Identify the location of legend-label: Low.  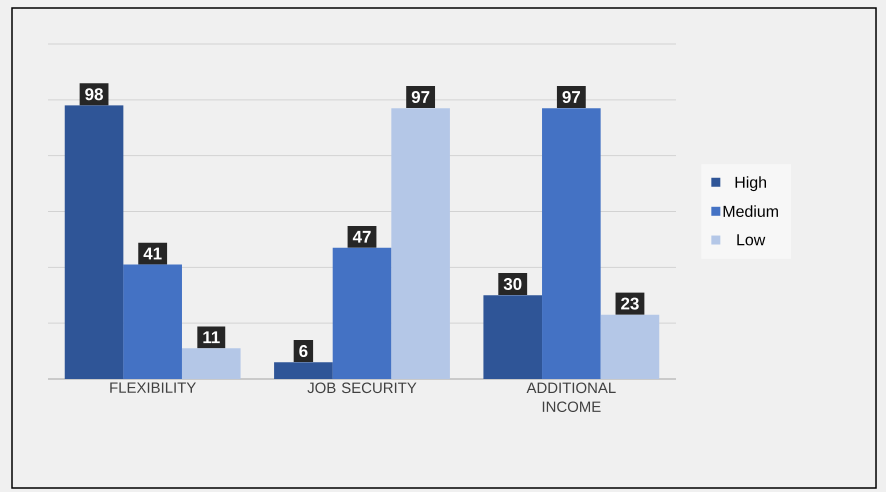
(751, 240).